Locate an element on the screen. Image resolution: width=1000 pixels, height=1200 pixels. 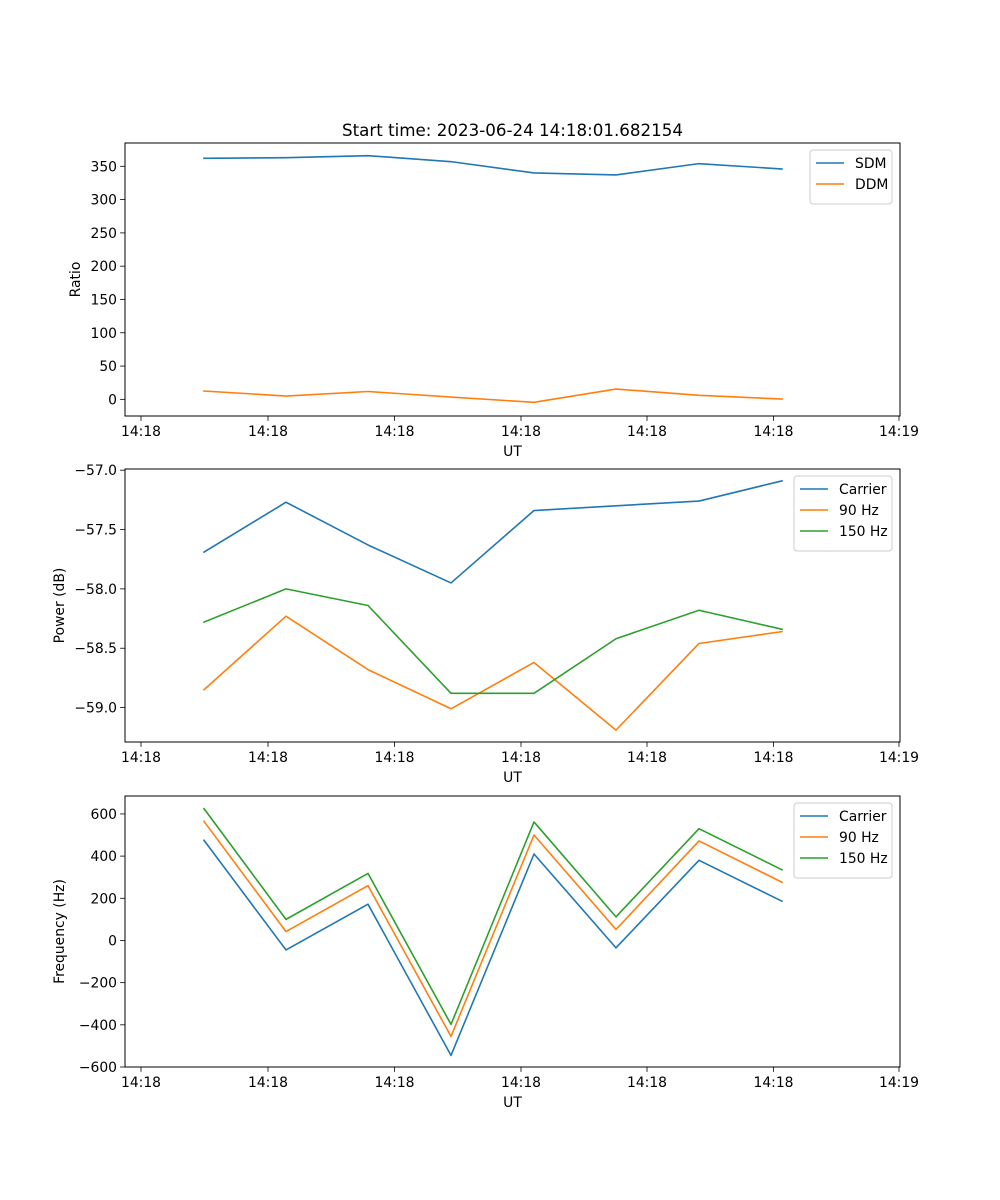
legend-label: SDM is located at coordinates (871, 164).